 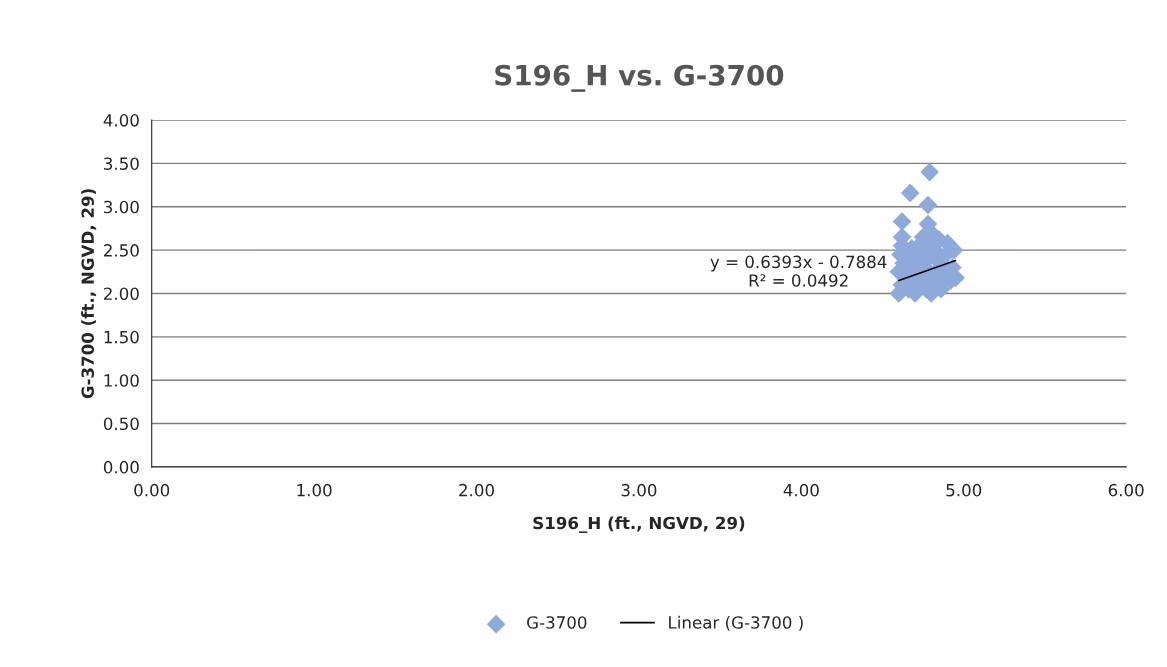 I want to click on x-tick-label: 6.00, so click(x=1126, y=490).